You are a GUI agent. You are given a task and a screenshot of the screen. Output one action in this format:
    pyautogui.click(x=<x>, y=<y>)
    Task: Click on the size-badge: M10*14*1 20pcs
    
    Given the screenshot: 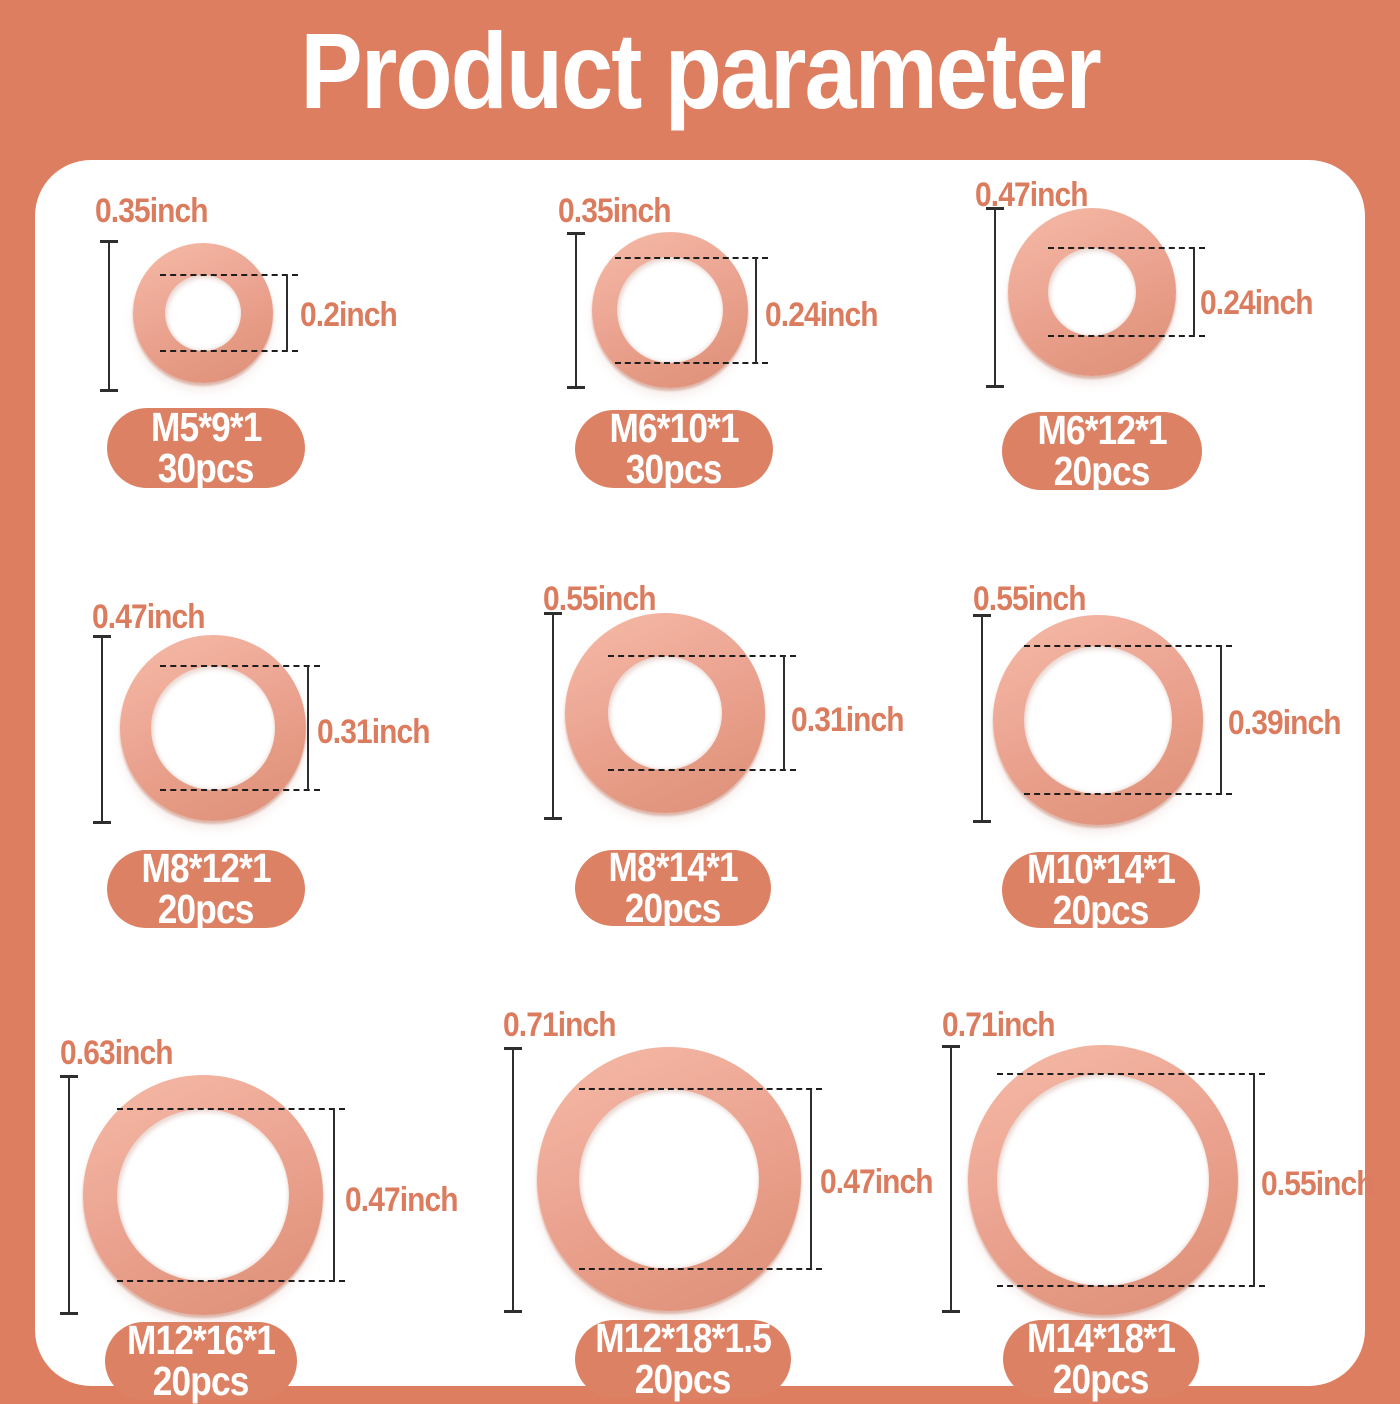 What is the action you would take?
    pyautogui.click(x=1101, y=889)
    